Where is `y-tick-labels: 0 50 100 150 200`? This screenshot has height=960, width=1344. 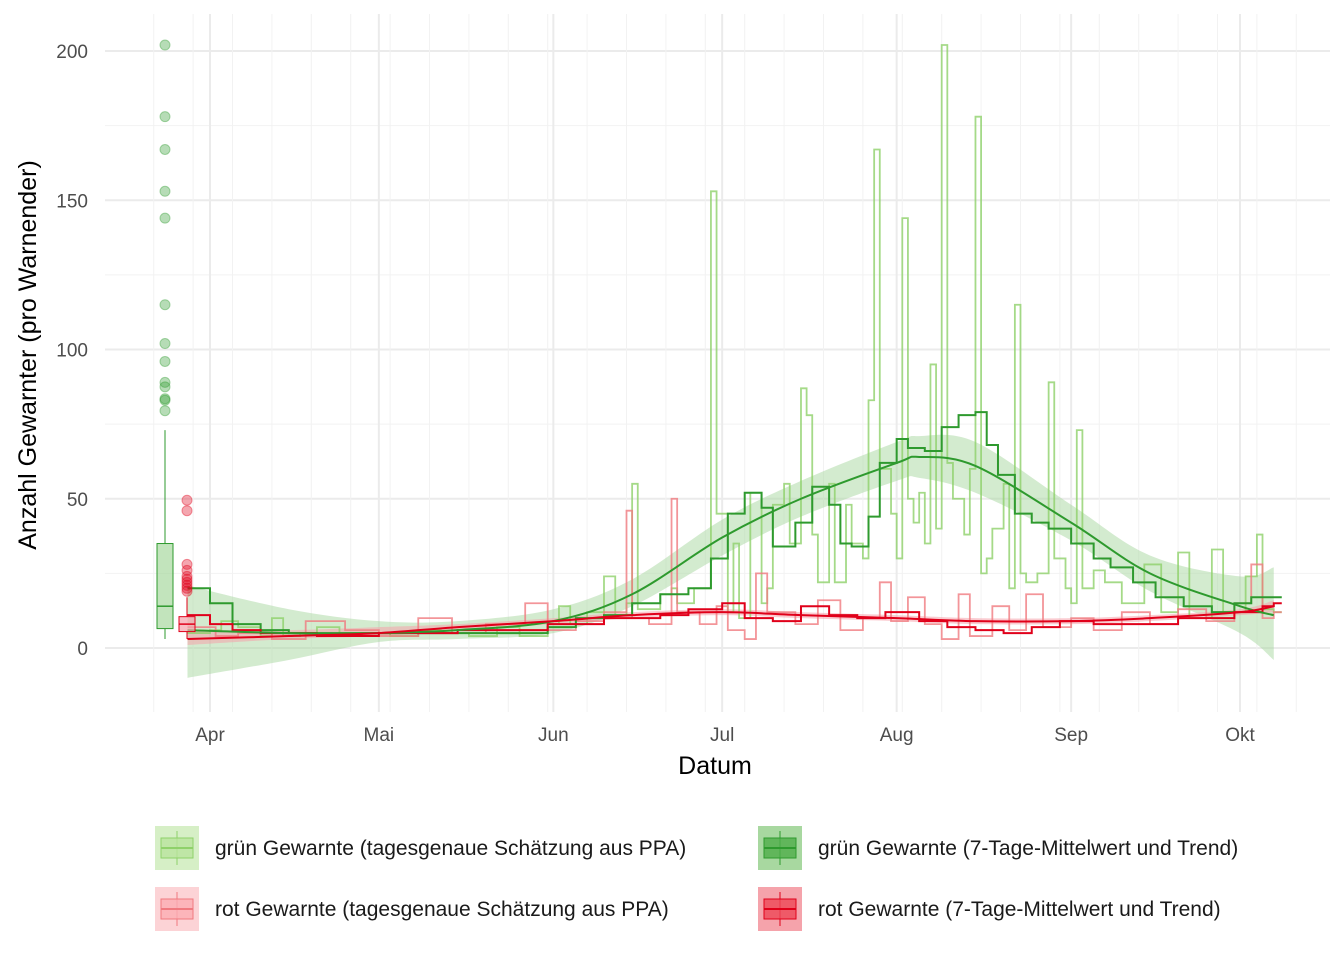
y-tick-labels: 0 50 100 150 200 is located at coordinates (72, 351).